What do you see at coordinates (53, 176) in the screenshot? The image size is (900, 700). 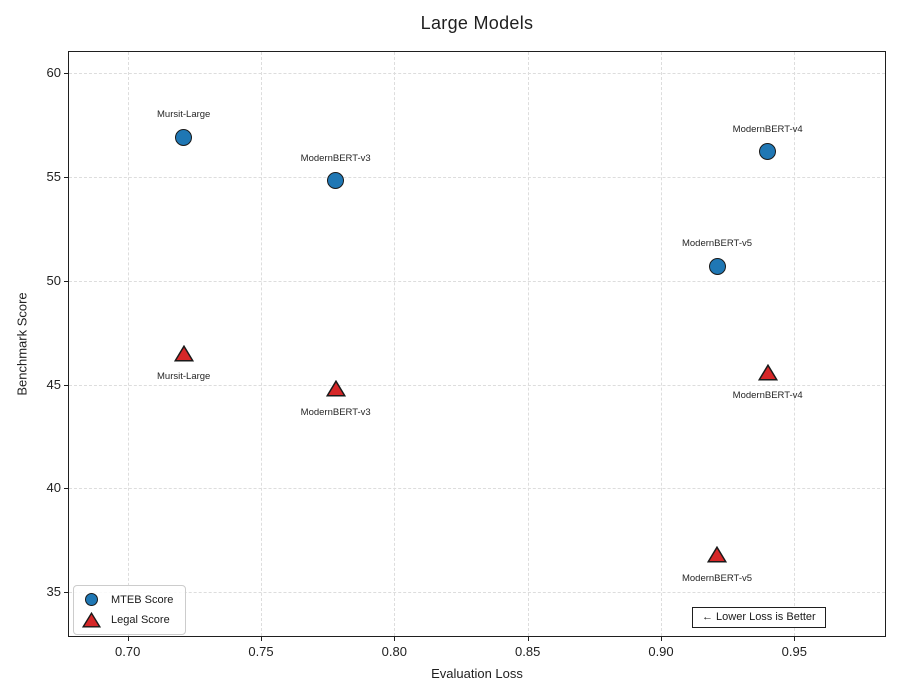 I see `y-tick-label: 55` at bounding box center [53, 176].